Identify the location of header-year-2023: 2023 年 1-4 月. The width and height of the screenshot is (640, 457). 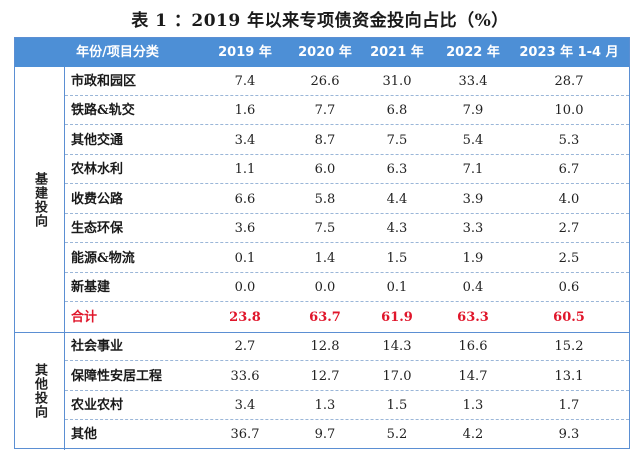
(569, 52).